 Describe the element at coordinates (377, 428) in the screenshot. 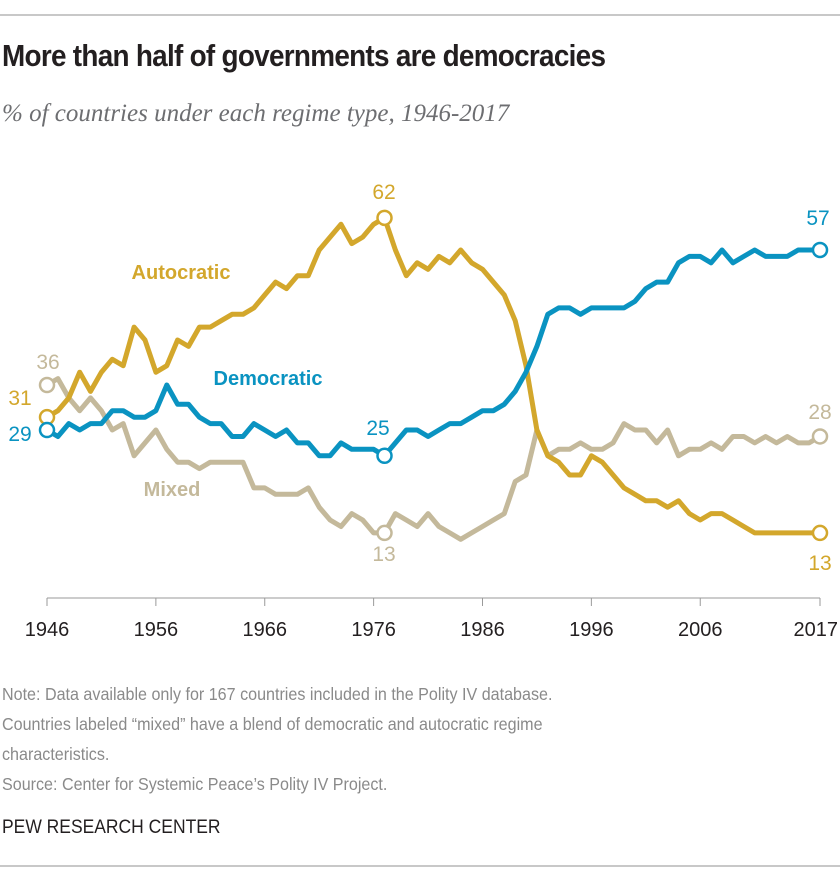

I see `data-label-democratic: 25` at that location.